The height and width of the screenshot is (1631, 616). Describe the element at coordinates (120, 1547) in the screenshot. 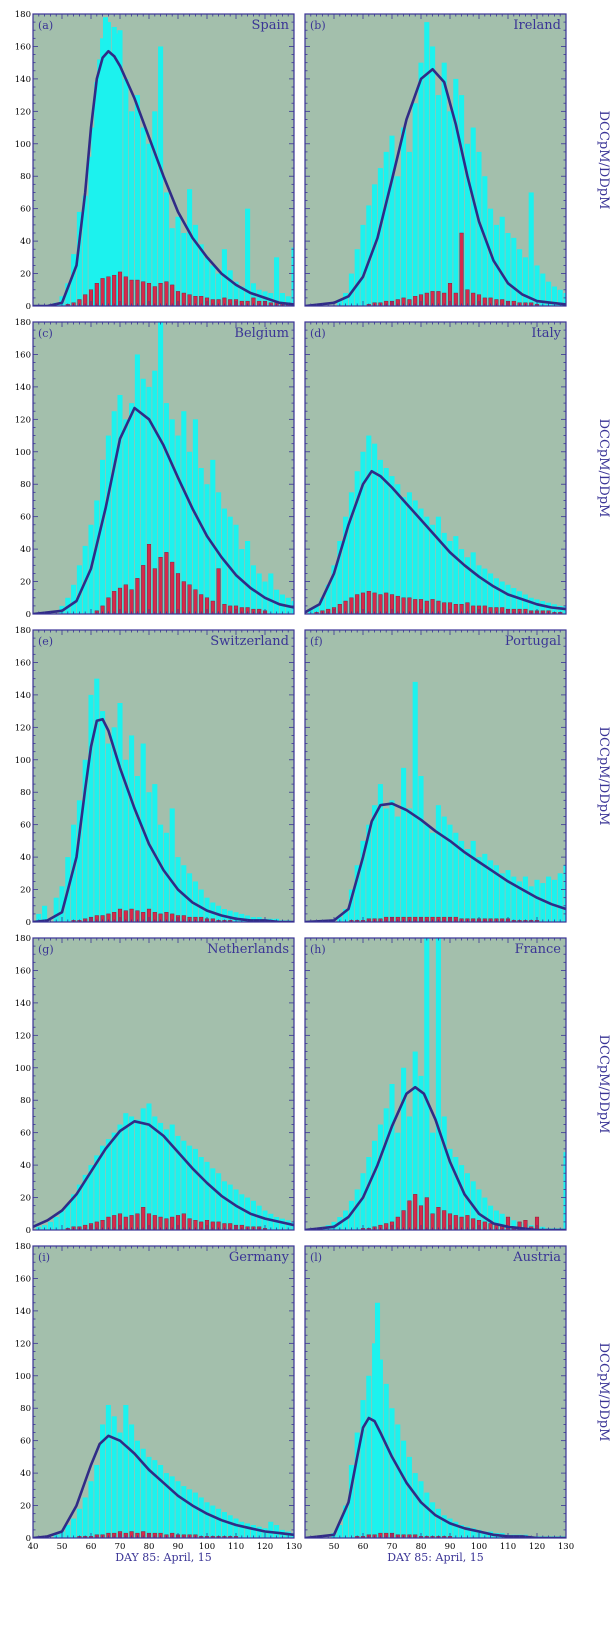

I see `x-tick-label: 70` at that location.